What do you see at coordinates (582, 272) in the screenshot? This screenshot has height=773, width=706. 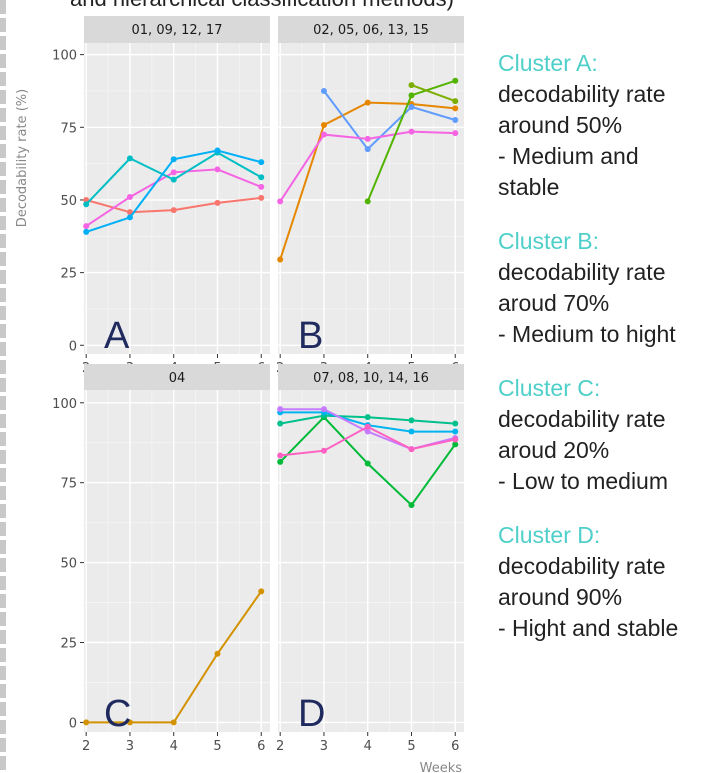 I see `cluster-b-line: decodability rate` at bounding box center [582, 272].